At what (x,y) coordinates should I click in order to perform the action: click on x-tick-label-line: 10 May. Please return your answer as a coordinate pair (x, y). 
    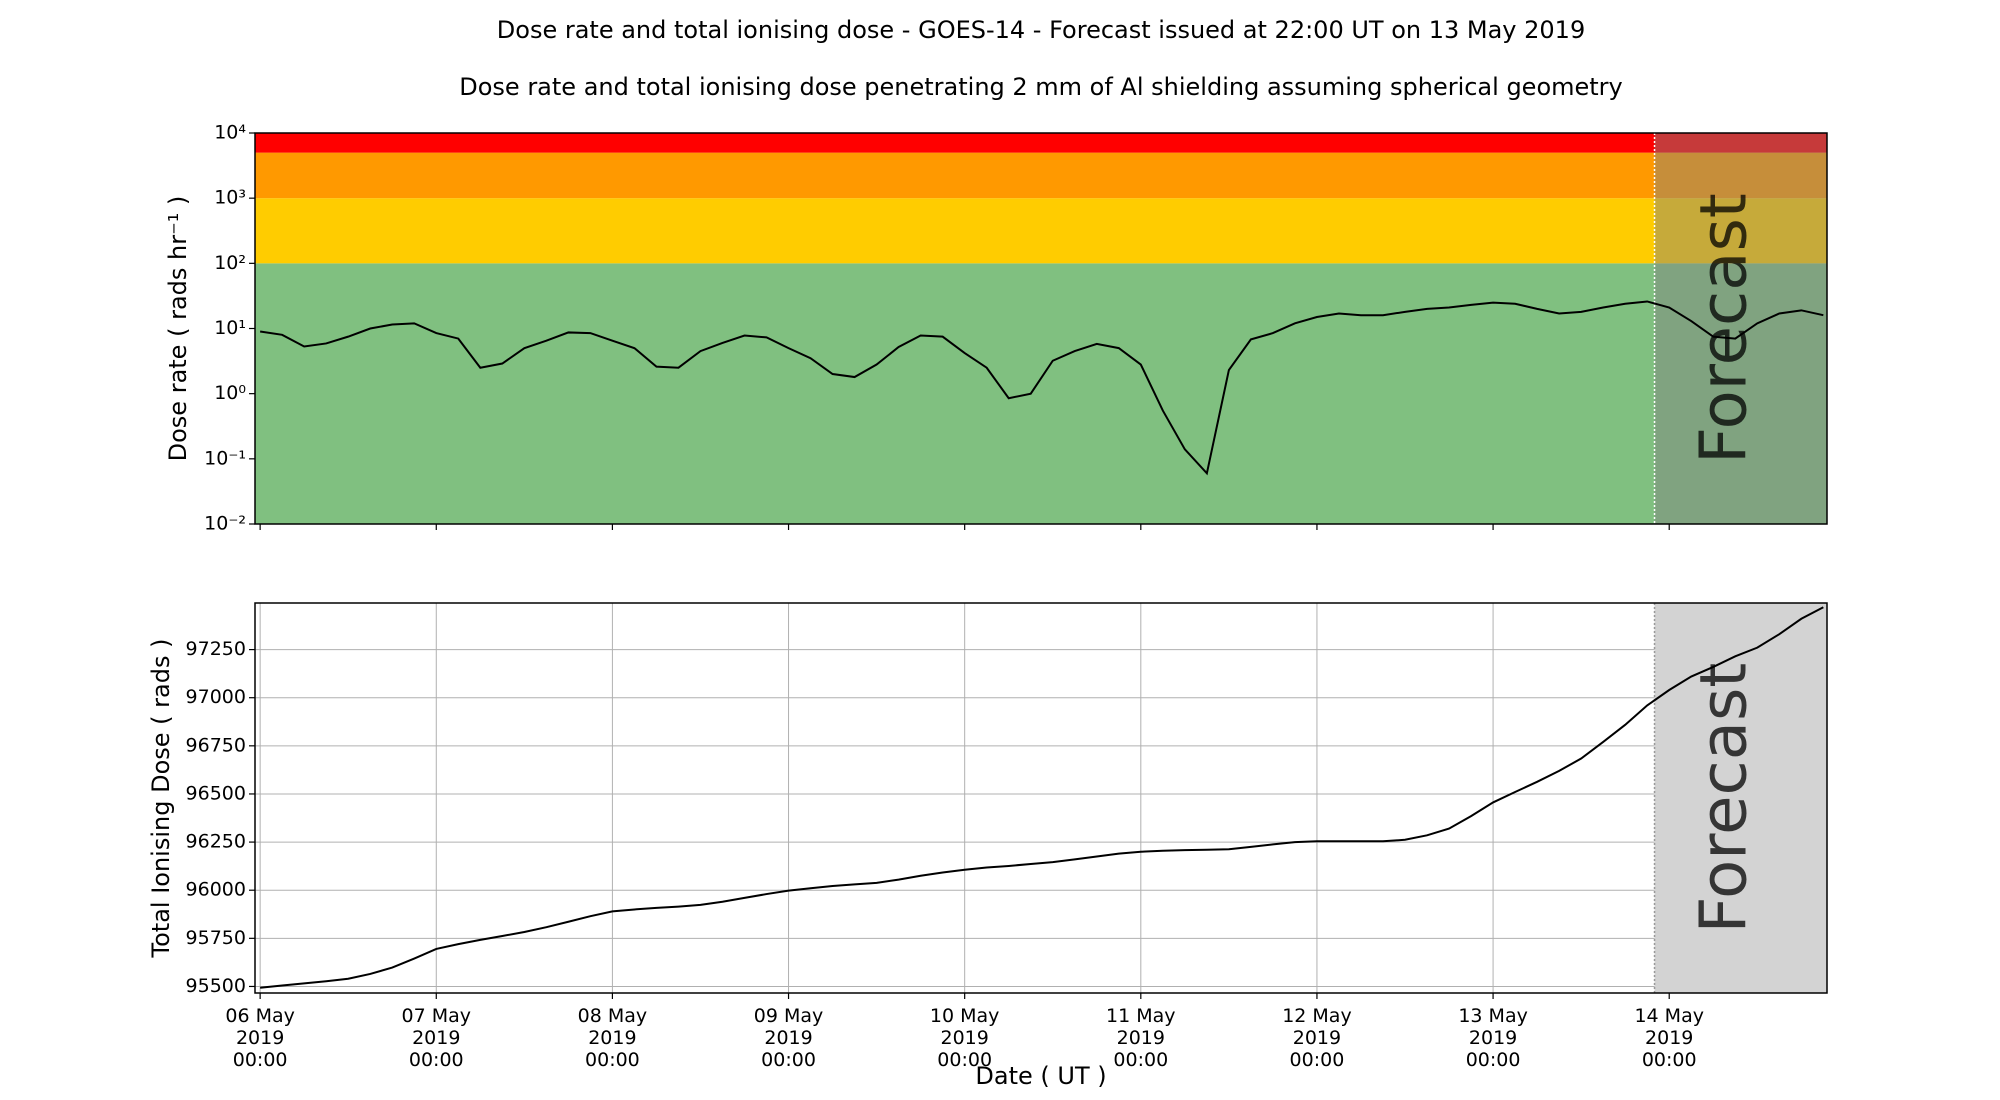
    Looking at the image, I should click on (965, 1016).